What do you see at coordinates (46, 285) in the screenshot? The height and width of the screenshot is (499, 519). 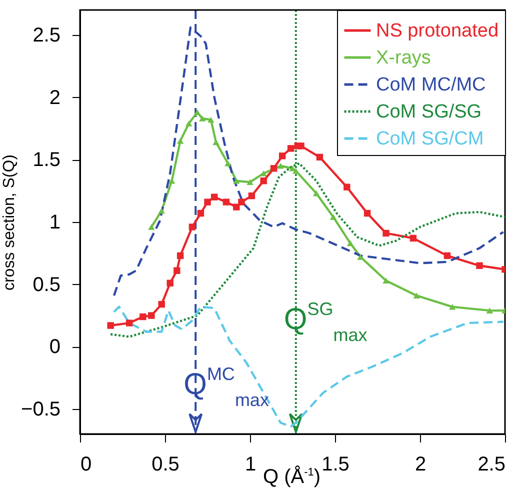 I see `y-tick-label: 0.5` at bounding box center [46, 285].